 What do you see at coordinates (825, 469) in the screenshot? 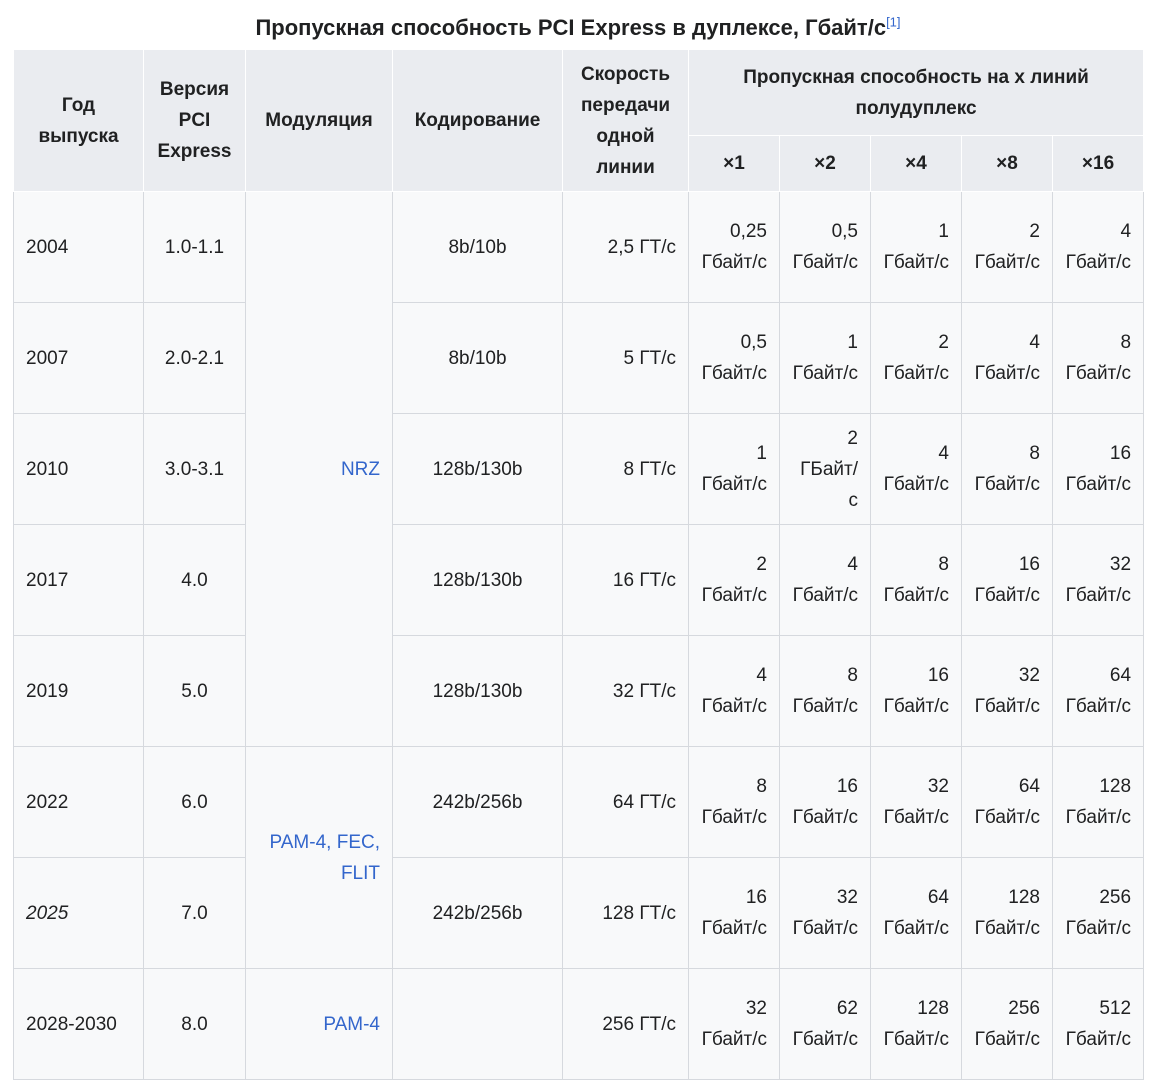
I see `cell-bandwidth-x2: 2 ГБайт/с` at bounding box center [825, 469].